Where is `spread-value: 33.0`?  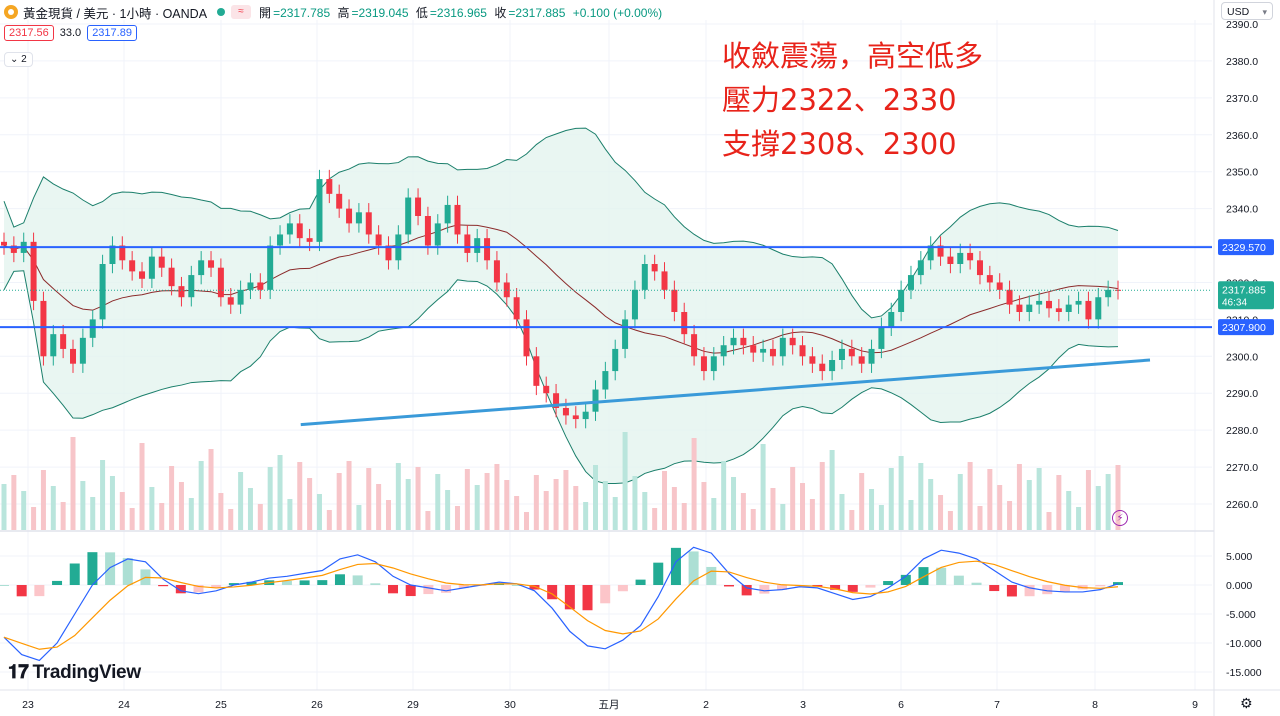 spread-value: 33.0 is located at coordinates (70, 33).